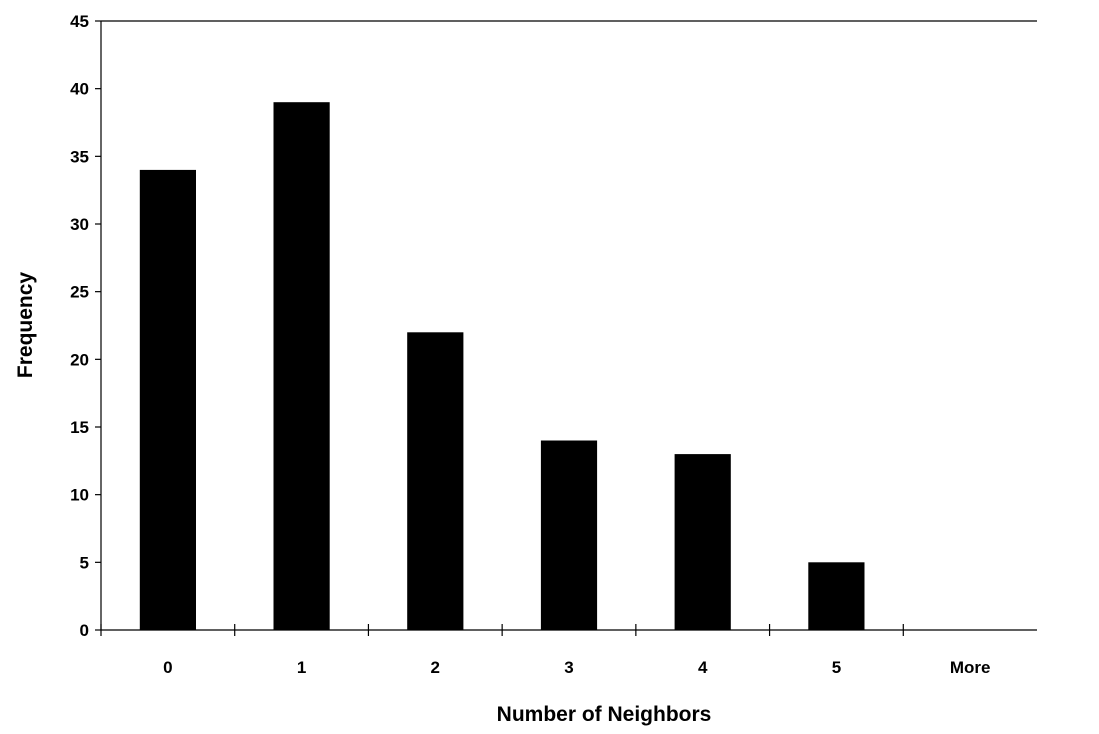 Image resolution: width=1099 pixels, height=734 pixels. What do you see at coordinates (25, 325) in the screenshot?
I see `y-axis-title: Frequency` at bounding box center [25, 325].